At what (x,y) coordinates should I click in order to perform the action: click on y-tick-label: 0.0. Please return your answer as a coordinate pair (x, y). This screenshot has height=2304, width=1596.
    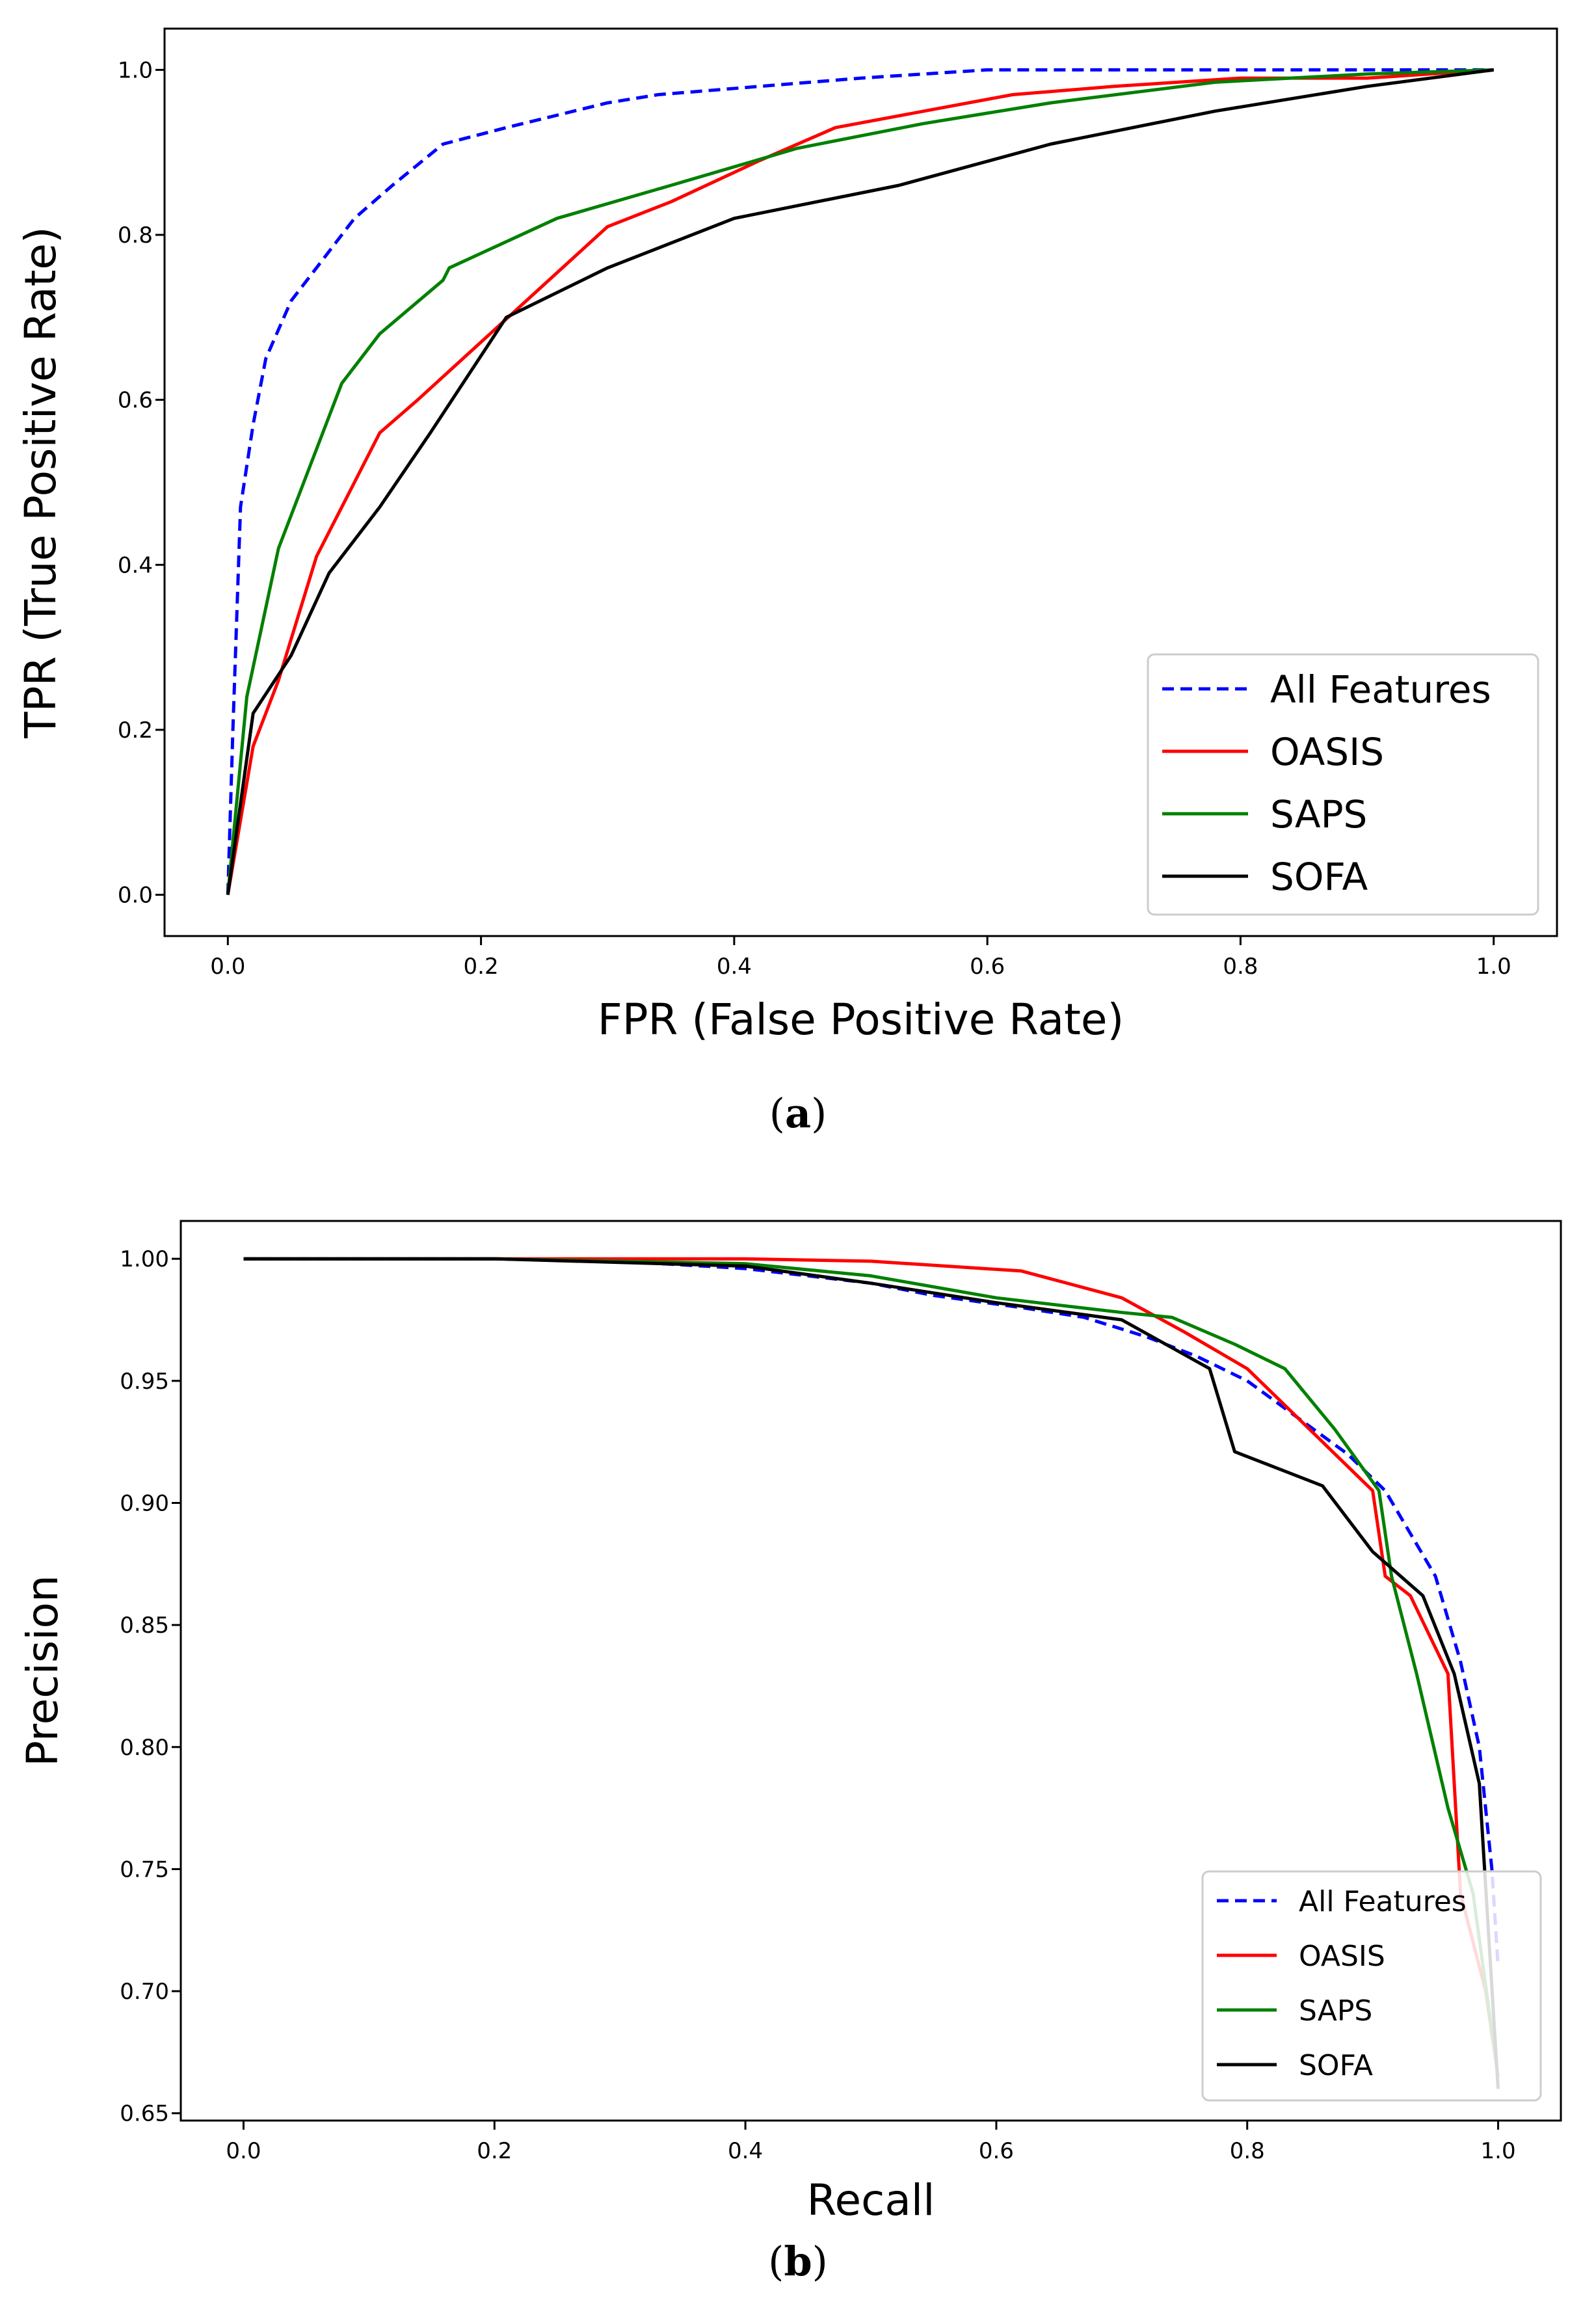
    Looking at the image, I should click on (135, 896).